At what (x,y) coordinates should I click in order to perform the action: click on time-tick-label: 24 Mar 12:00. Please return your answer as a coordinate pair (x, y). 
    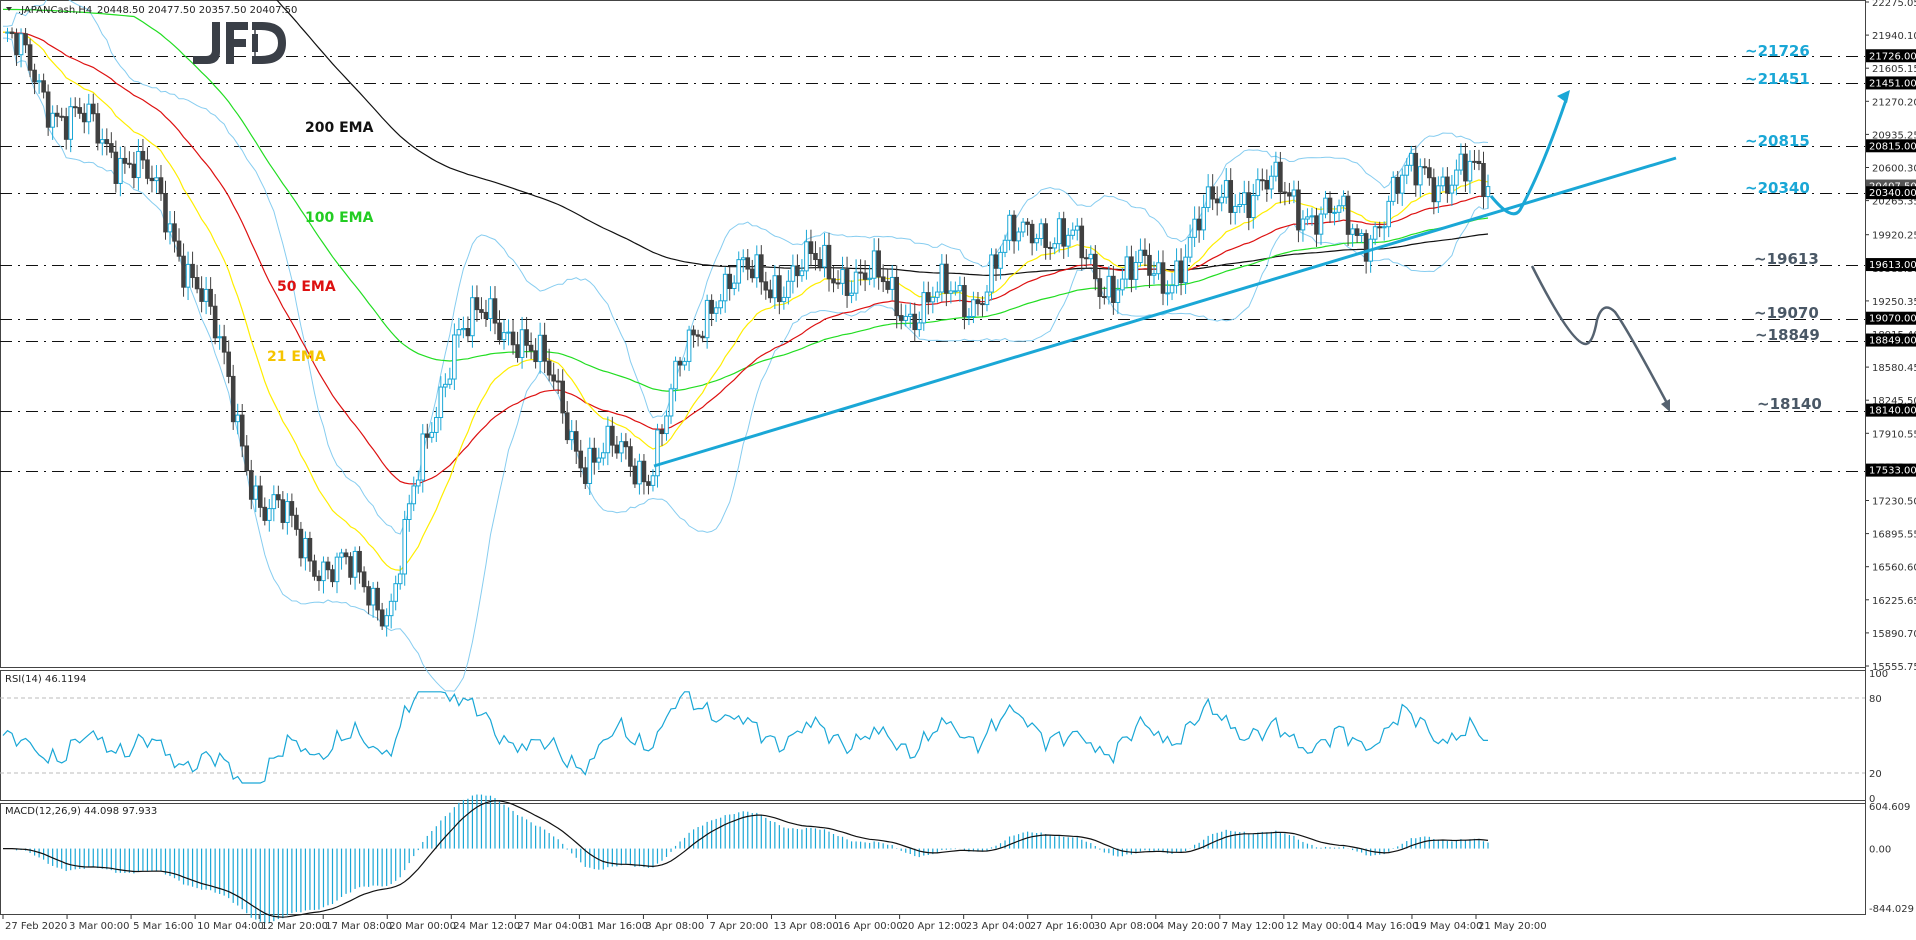
    Looking at the image, I should click on (486, 926).